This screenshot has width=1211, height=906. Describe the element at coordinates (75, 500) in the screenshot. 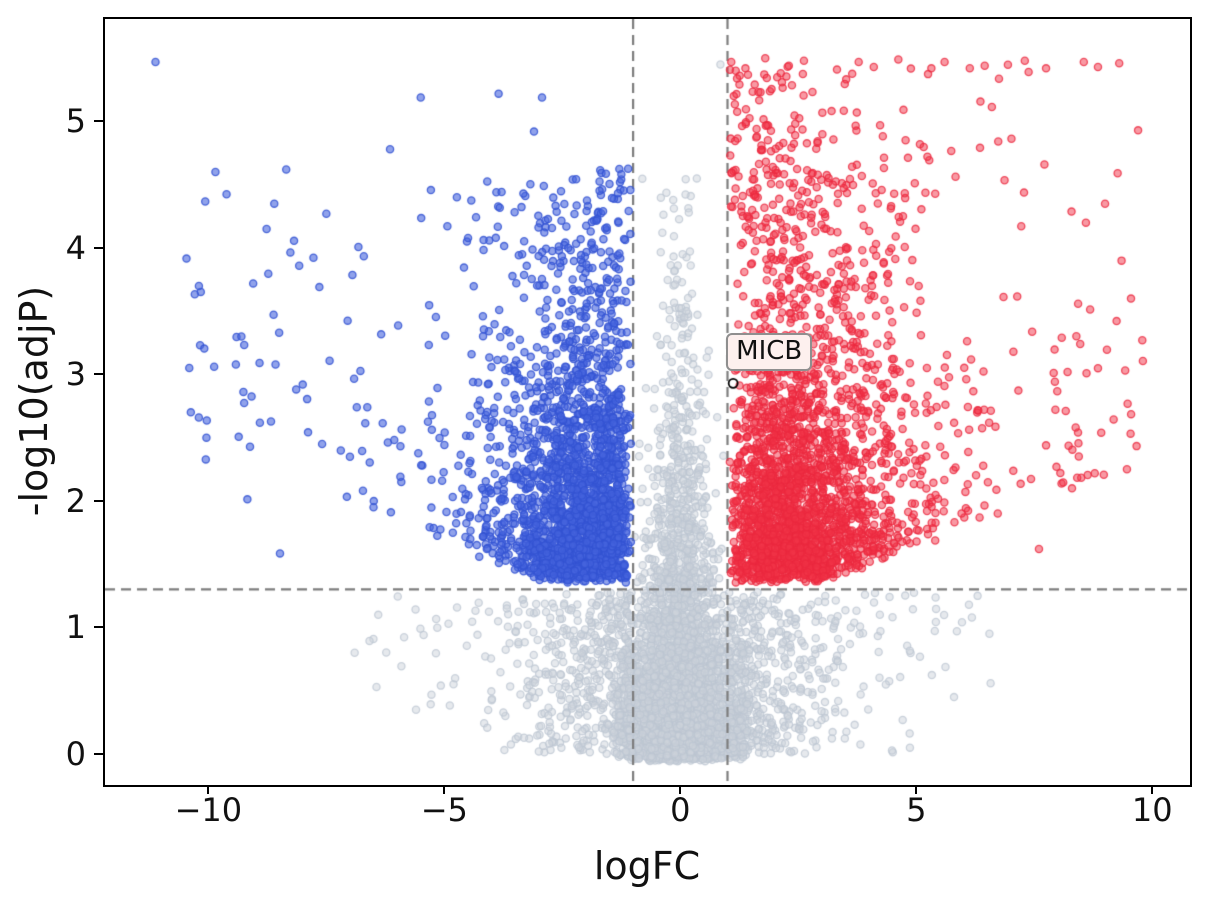

I see `y-tick-label-2: 2` at that location.